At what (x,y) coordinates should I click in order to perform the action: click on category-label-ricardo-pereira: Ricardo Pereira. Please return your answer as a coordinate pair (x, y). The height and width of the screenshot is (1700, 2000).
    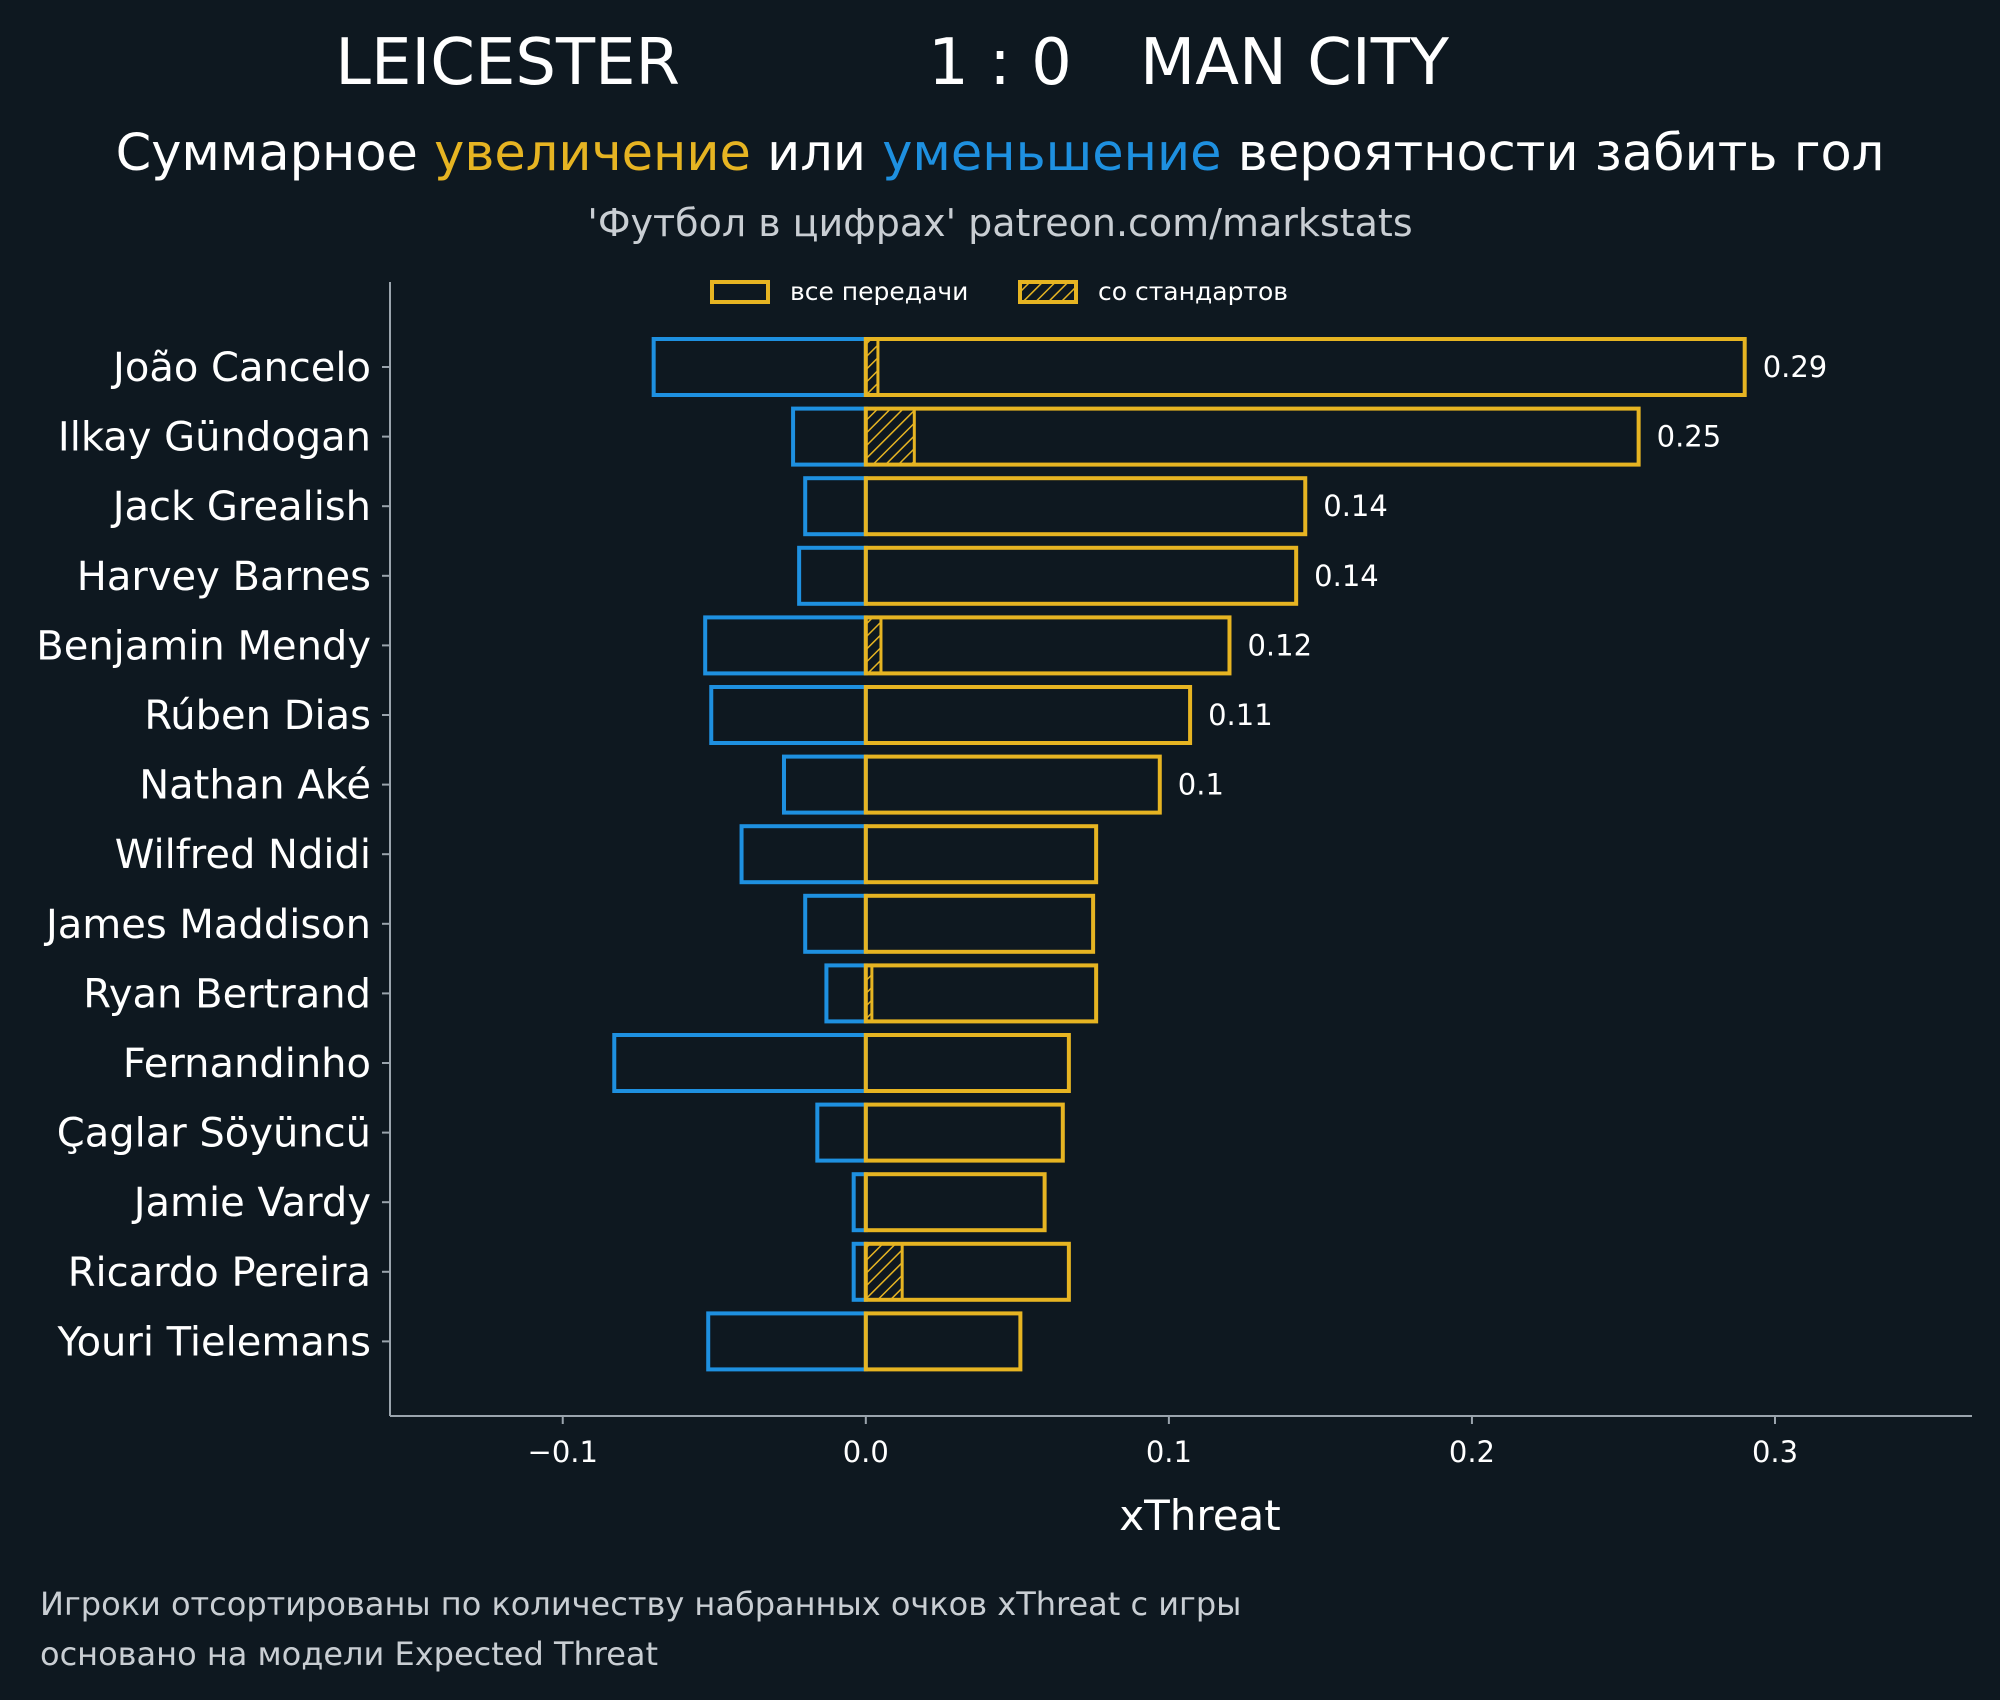
    Looking at the image, I should click on (219, 1273).